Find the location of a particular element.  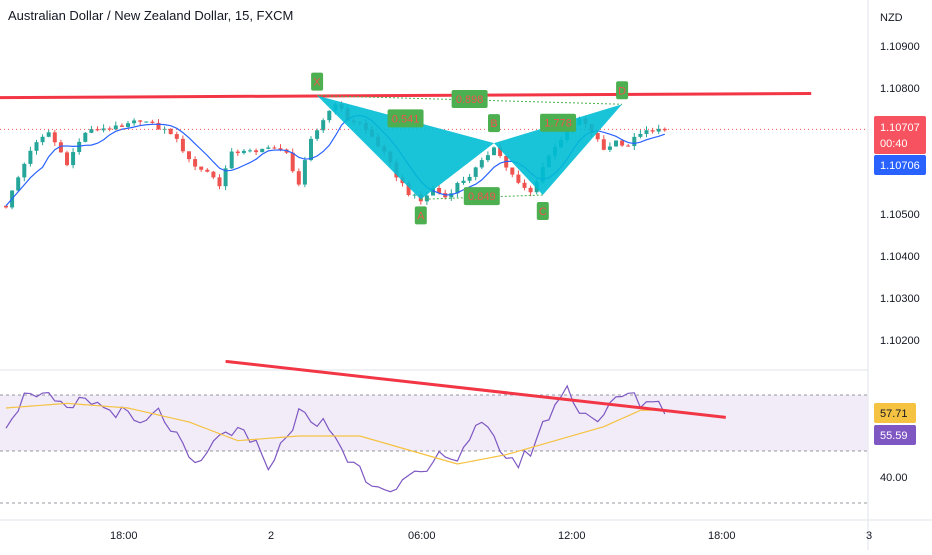

rsi-band is located at coordinates (434, 423).